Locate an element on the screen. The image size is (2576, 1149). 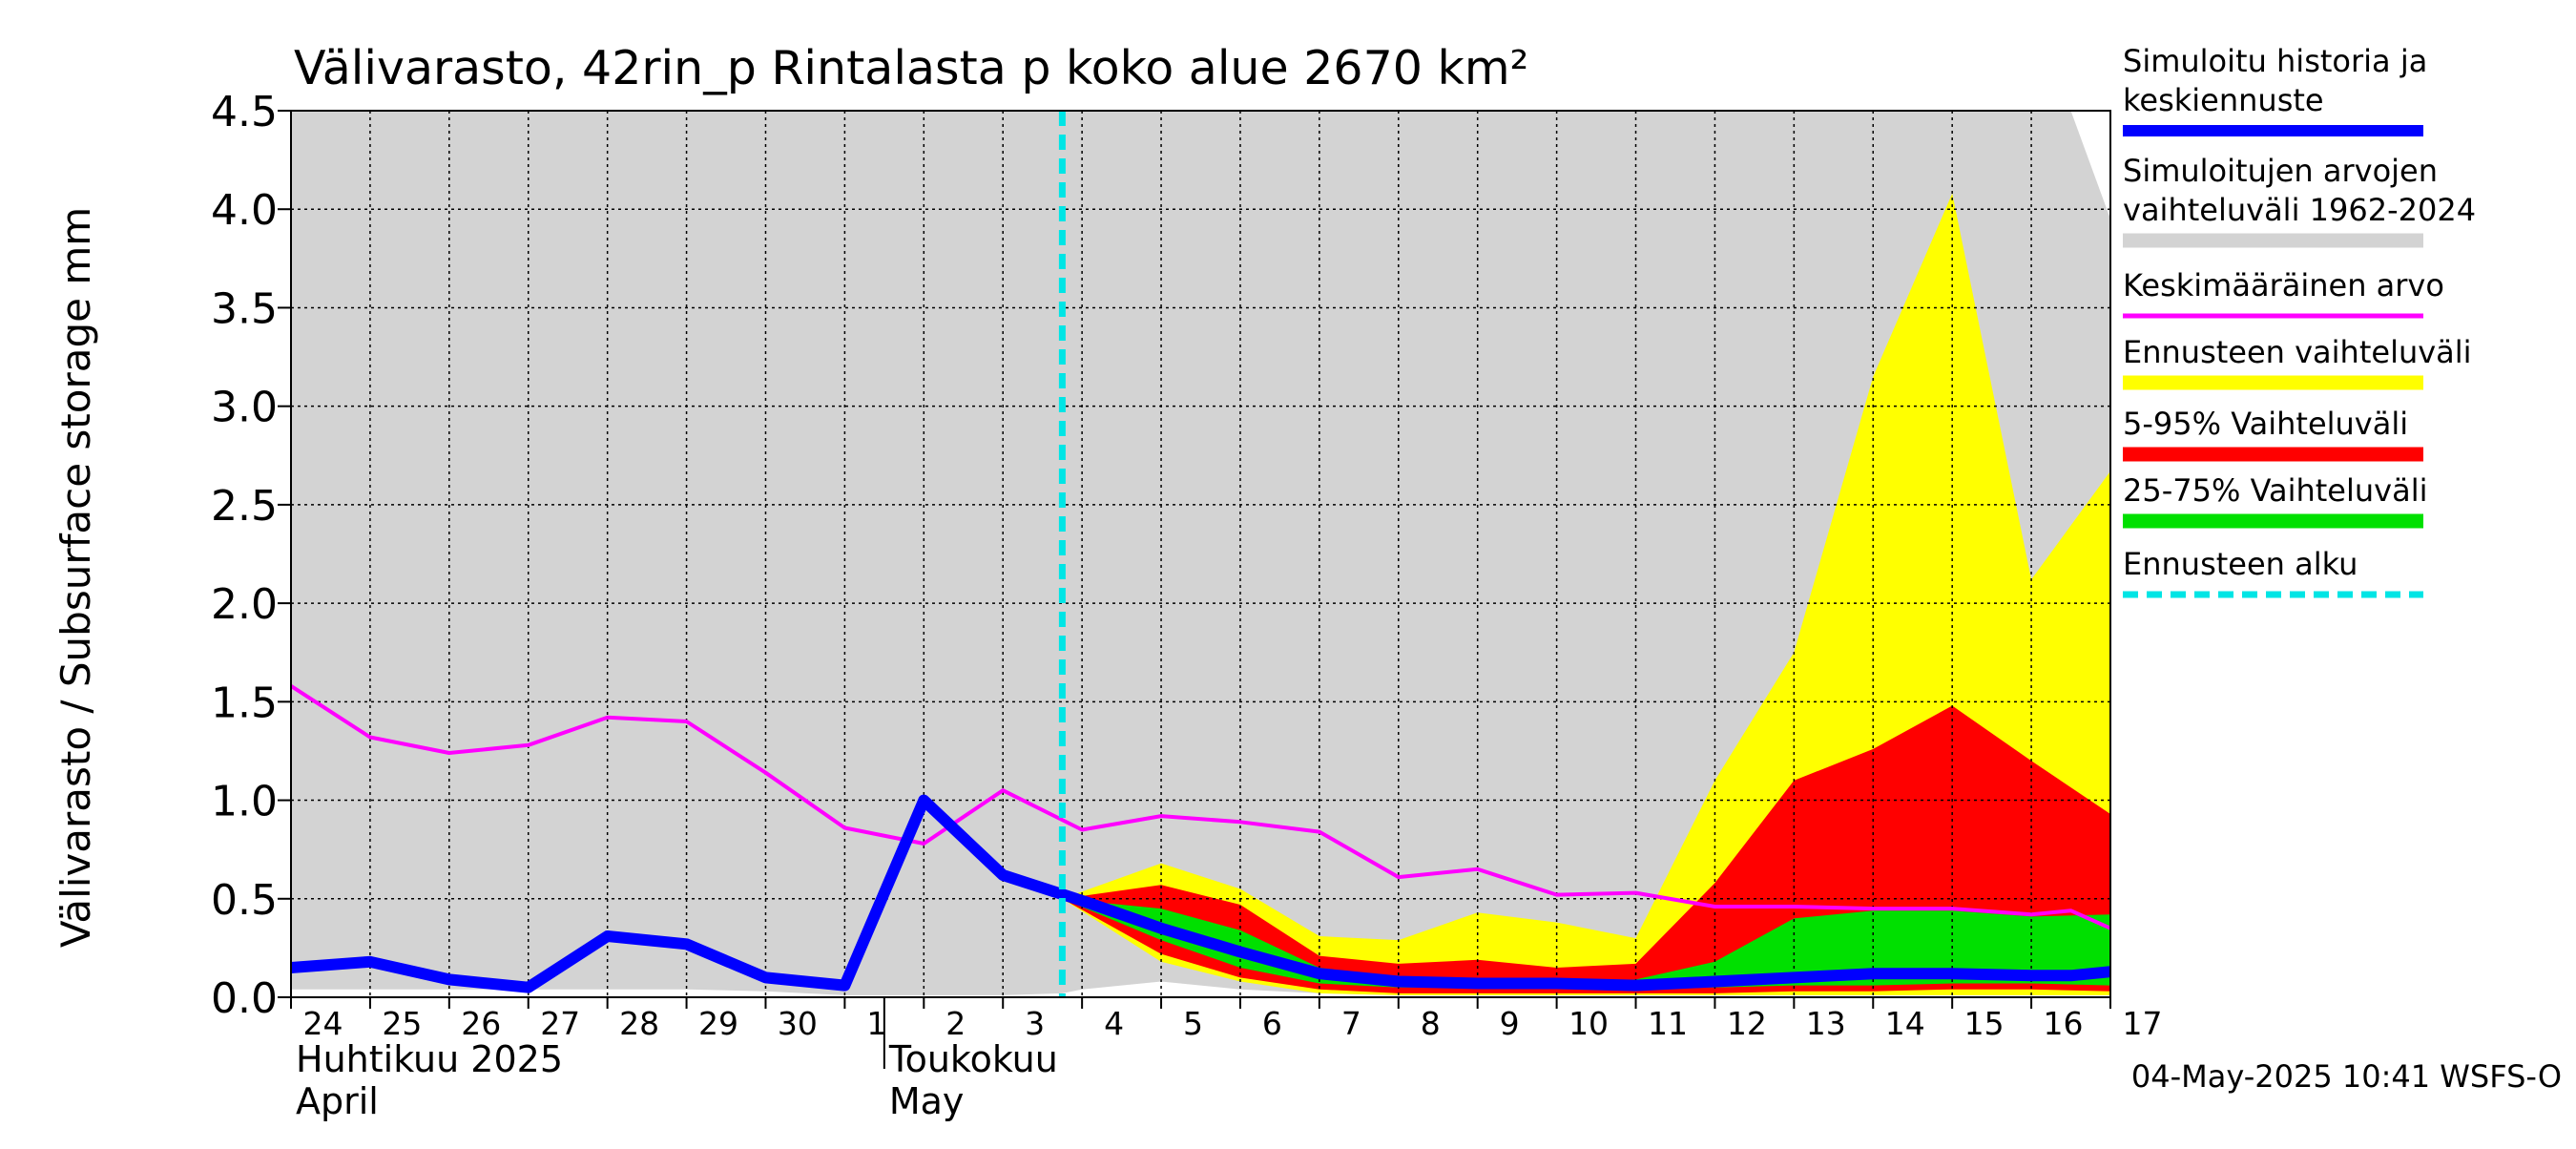
month-label: Toukokuu is located at coordinates (973, 1059).